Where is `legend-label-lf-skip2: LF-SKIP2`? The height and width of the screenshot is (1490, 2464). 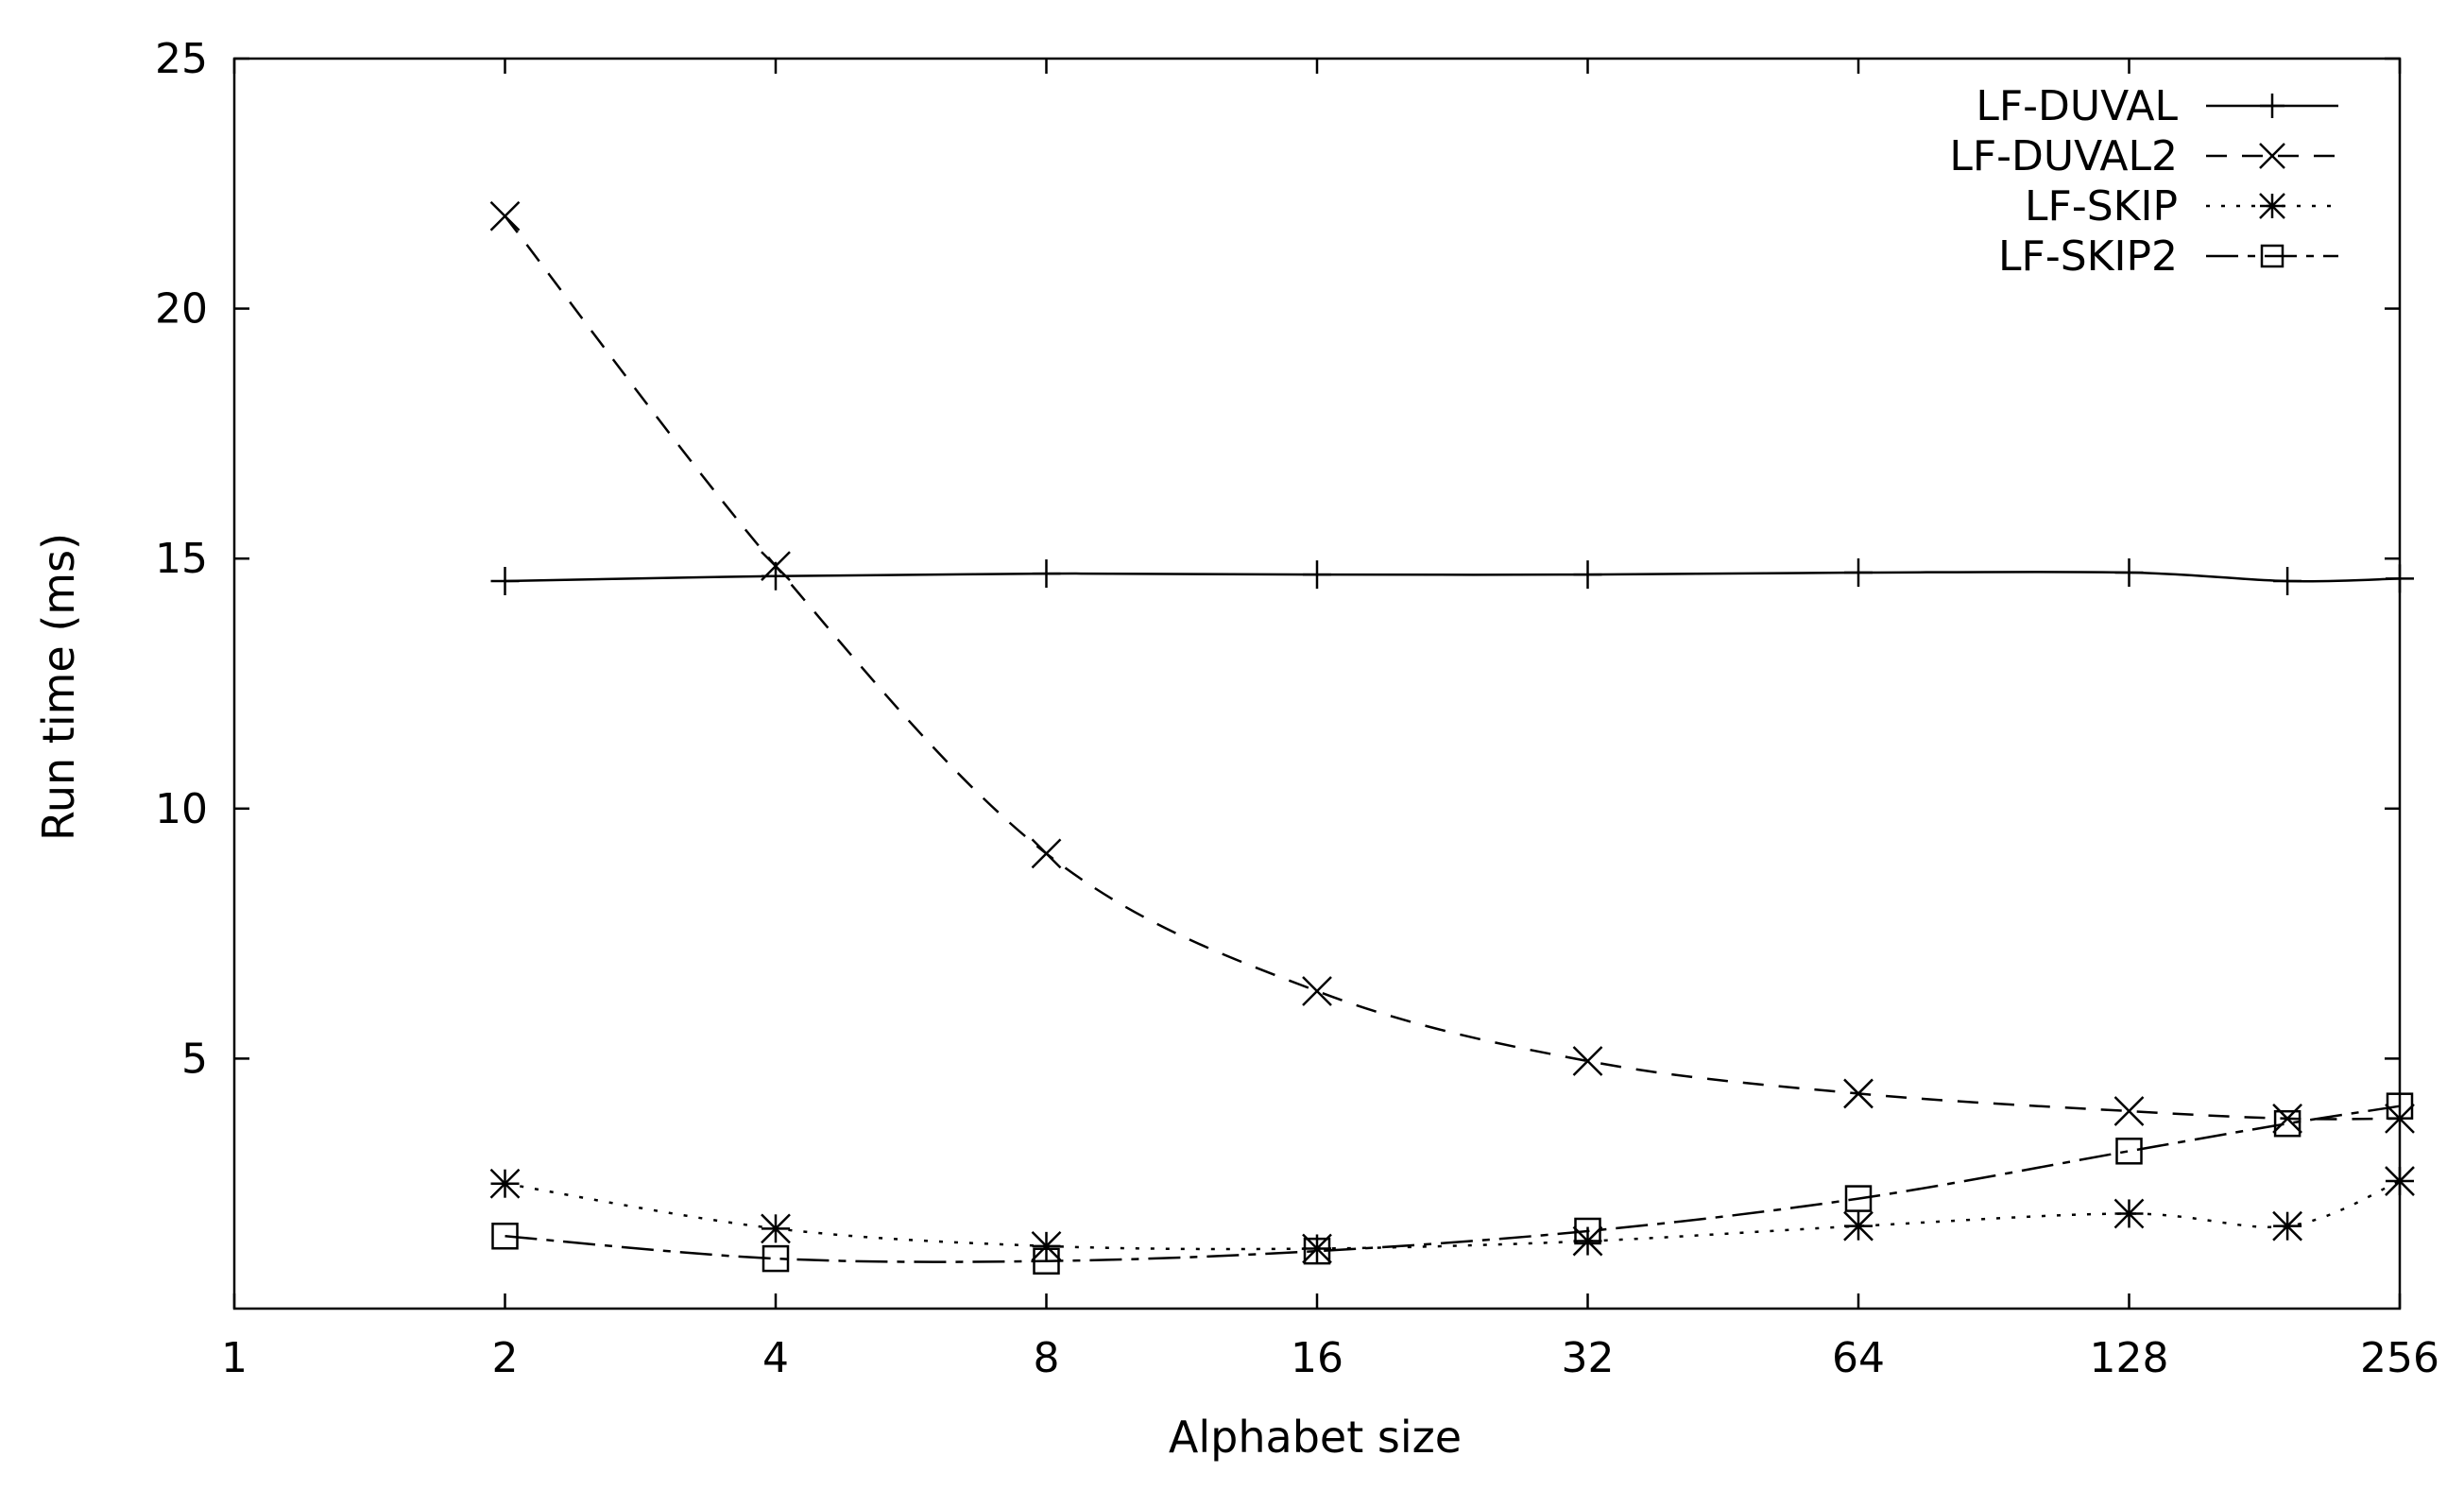 legend-label-lf-skip2: LF-SKIP2 is located at coordinates (2088, 256).